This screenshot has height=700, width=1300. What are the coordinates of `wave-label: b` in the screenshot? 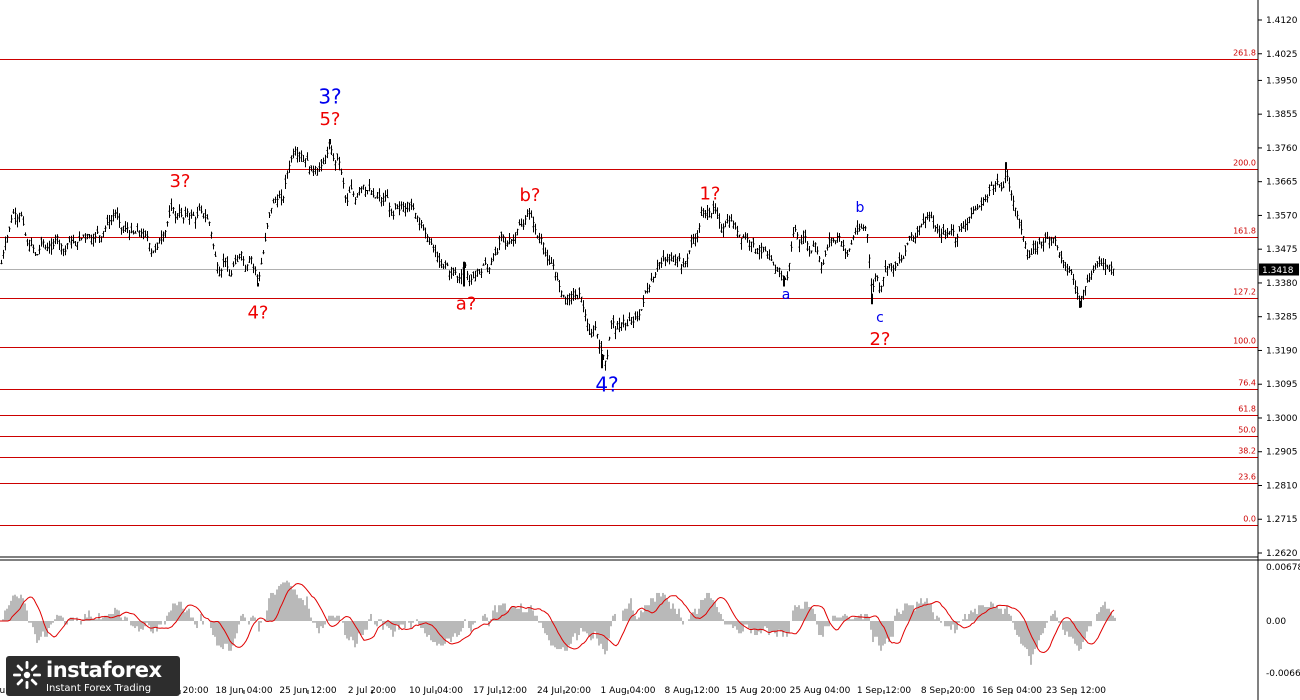 It's located at (860, 208).